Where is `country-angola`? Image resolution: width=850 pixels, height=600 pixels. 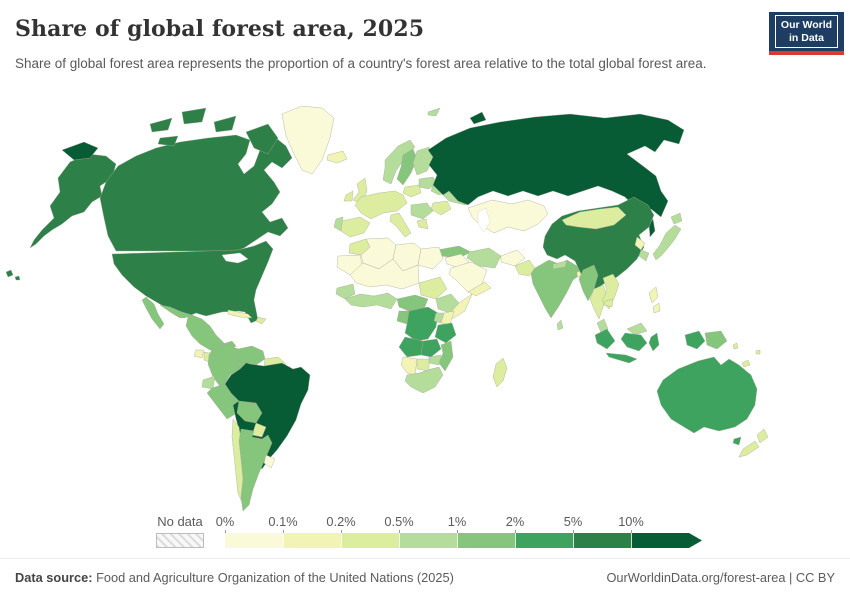 country-angola is located at coordinates (411, 347).